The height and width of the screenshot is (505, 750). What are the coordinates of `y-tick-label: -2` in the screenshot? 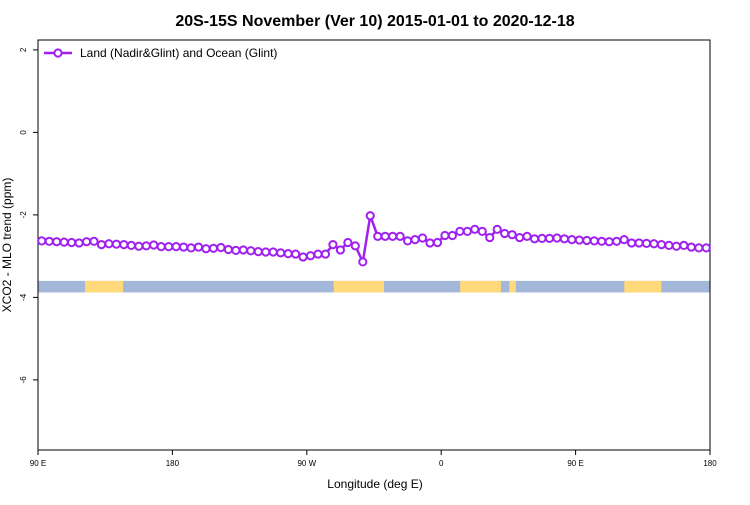 It's located at (23, 215).